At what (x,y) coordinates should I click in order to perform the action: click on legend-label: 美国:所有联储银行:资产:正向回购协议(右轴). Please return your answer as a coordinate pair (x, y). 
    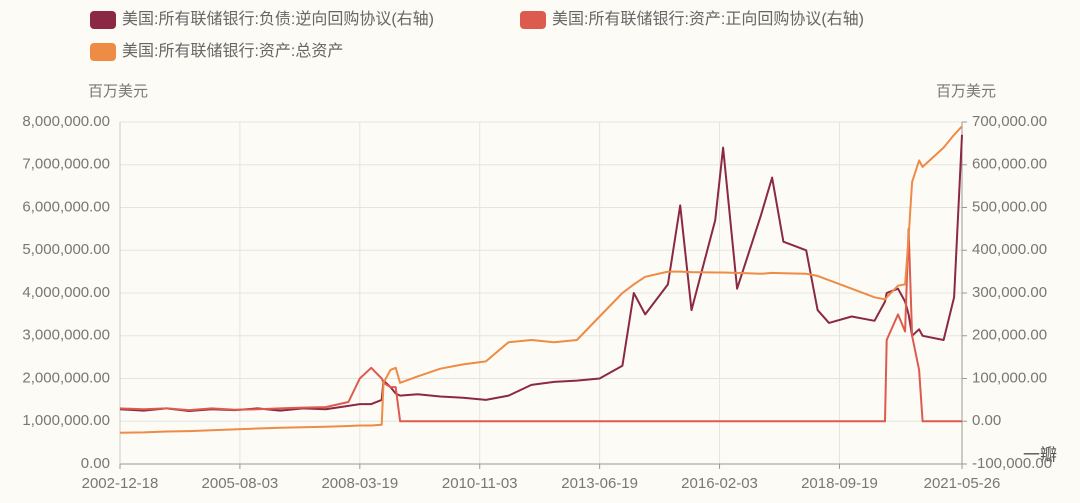
    Looking at the image, I should click on (708, 19).